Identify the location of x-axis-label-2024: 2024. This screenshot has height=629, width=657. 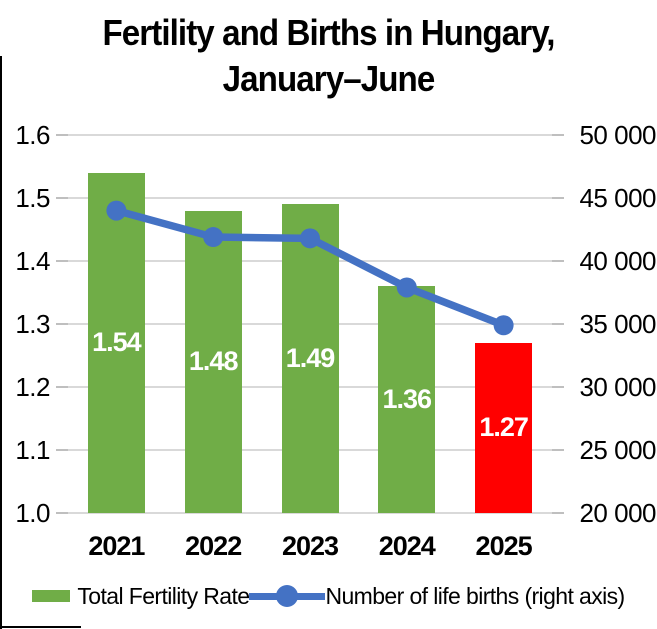
(407, 546).